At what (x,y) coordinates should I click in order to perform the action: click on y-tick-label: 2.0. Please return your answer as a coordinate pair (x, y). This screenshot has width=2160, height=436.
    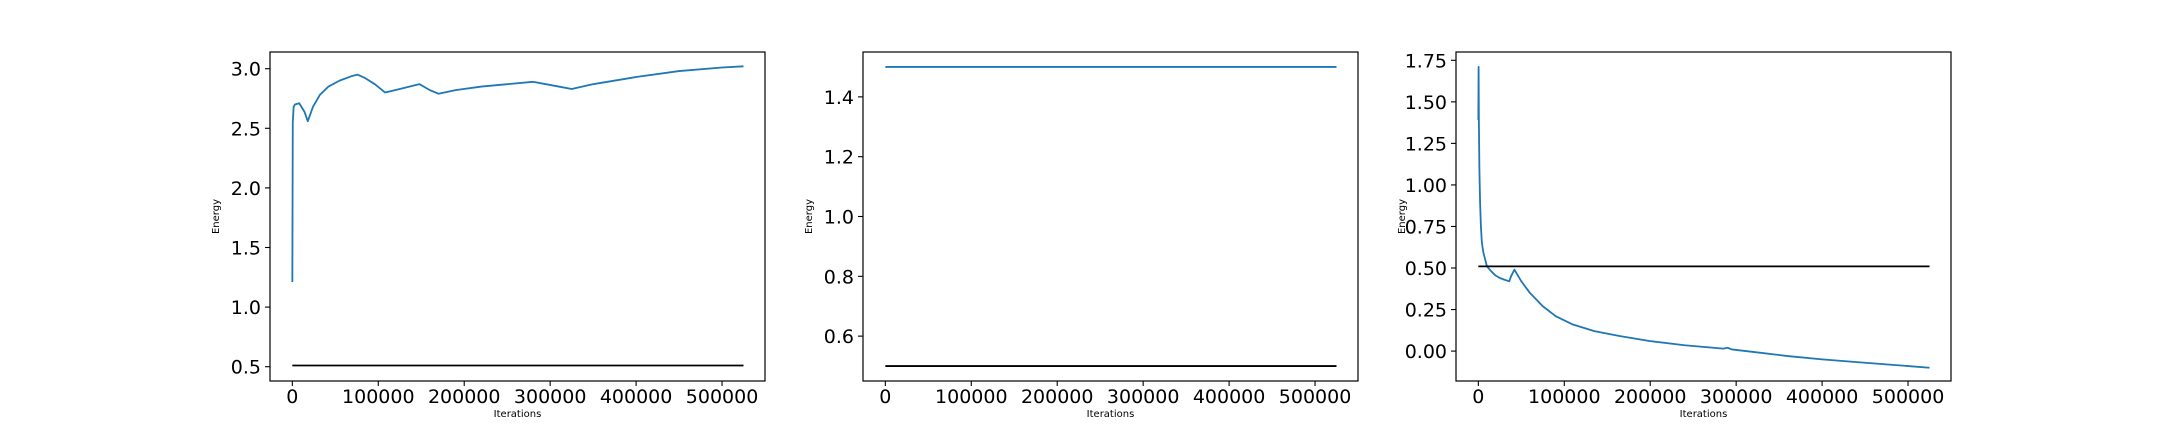
    Looking at the image, I should click on (246, 189).